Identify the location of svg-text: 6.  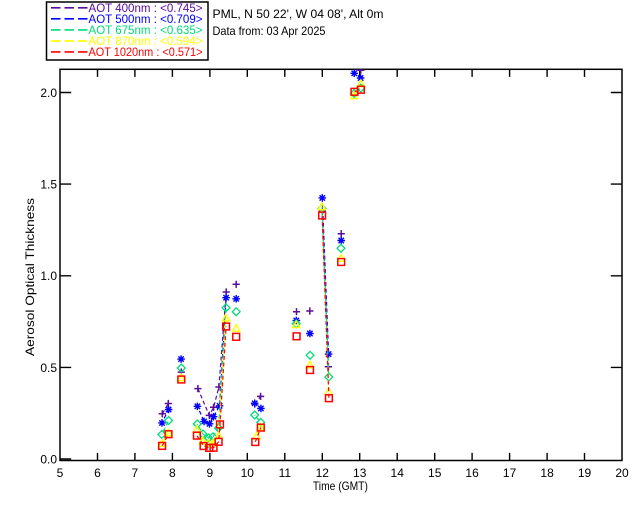
(97, 473).